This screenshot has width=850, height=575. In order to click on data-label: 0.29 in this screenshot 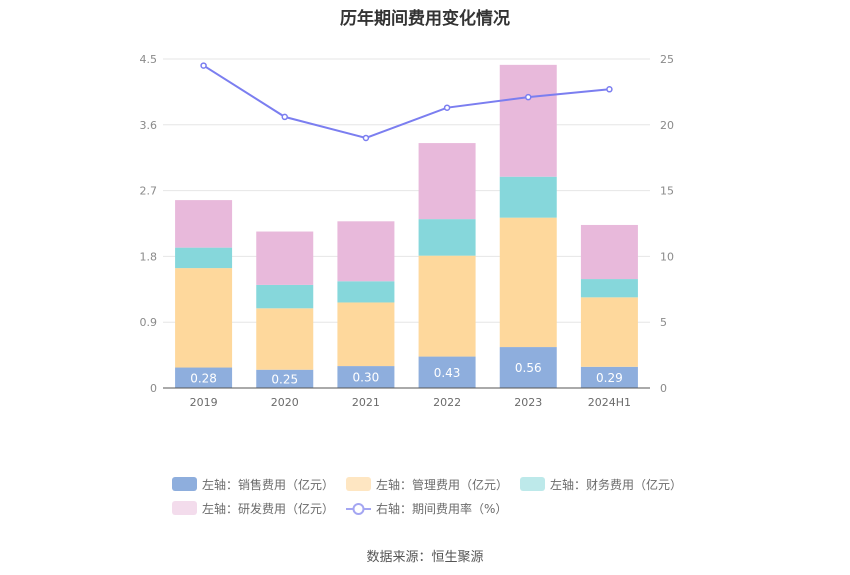, I will do `click(609, 378)`.